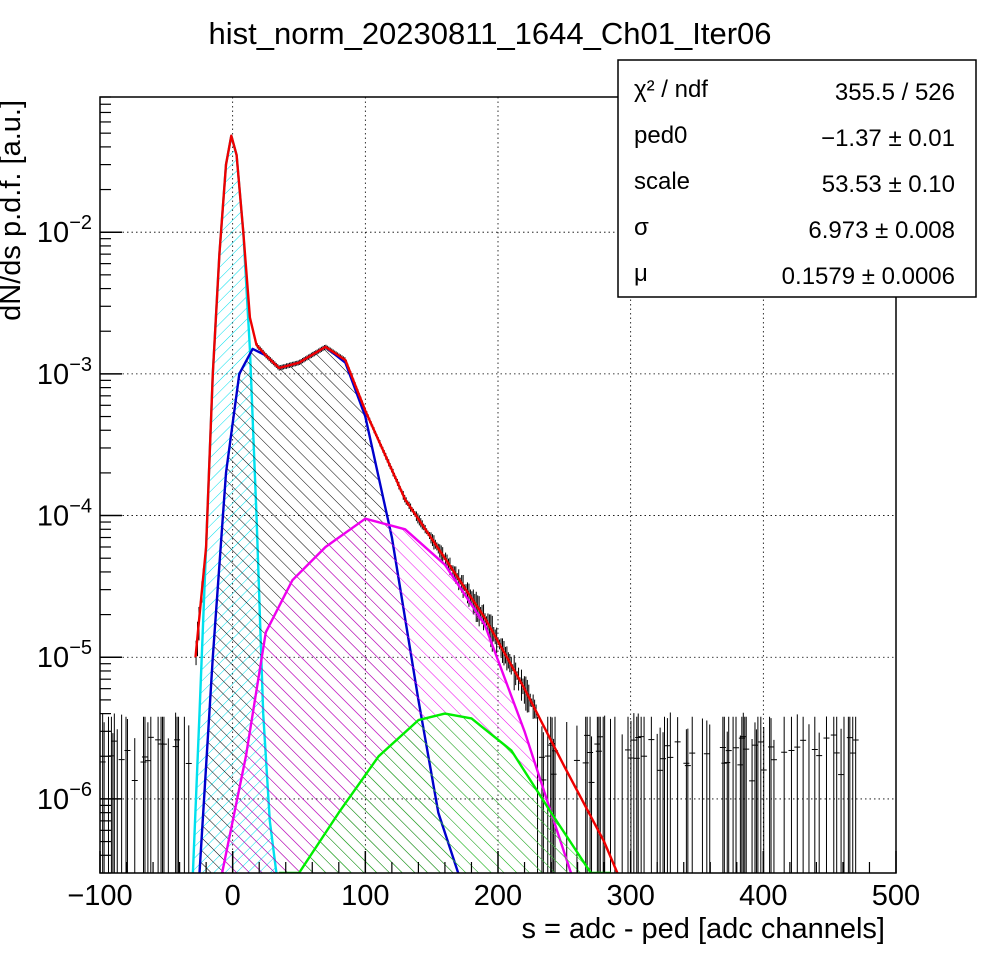  I want to click on y-axis-title: dN/ds p.d.f. [a.u.], so click(13, 210).